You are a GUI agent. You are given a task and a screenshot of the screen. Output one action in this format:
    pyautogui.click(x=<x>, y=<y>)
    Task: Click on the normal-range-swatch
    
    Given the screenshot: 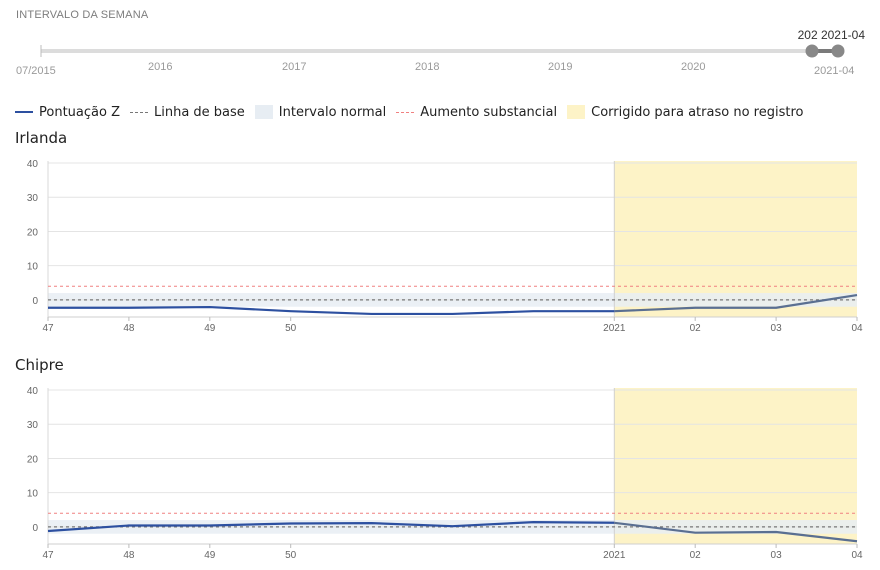 What is the action you would take?
    pyautogui.click(x=263, y=112)
    